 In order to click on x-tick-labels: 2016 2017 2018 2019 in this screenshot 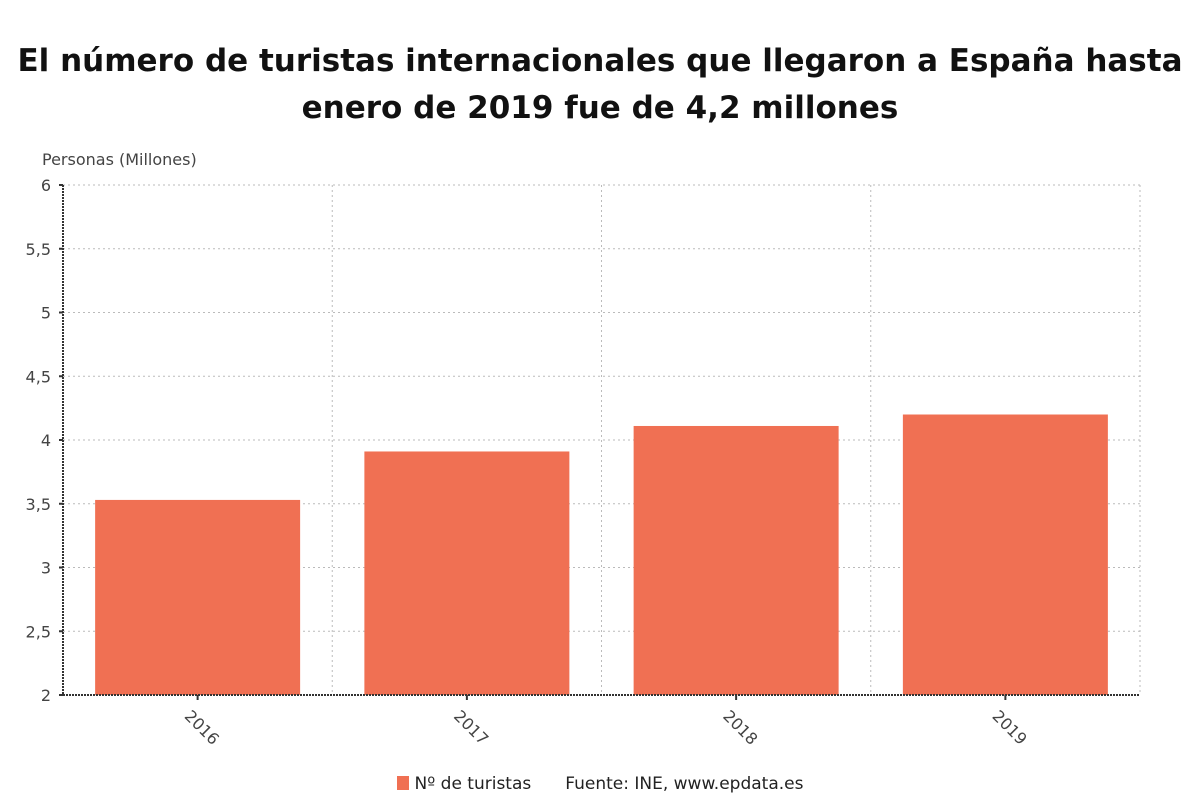, I will do `click(606, 727)`.